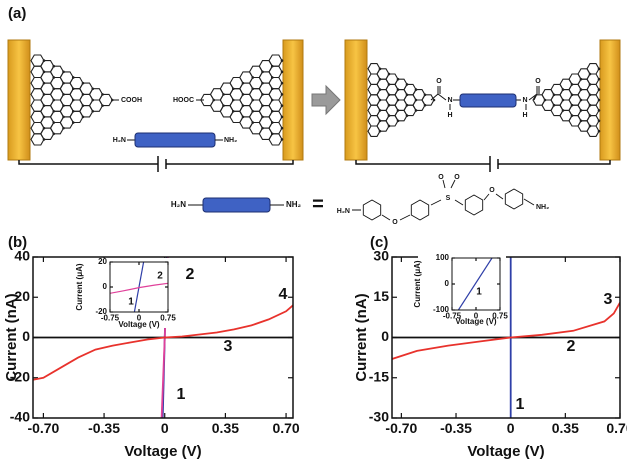 The height and width of the screenshot is (464, 627). What do you see at coordinates (379, 242) in the screenshot?
I see `panel-label: (c)` at bounding box center [379, 242].